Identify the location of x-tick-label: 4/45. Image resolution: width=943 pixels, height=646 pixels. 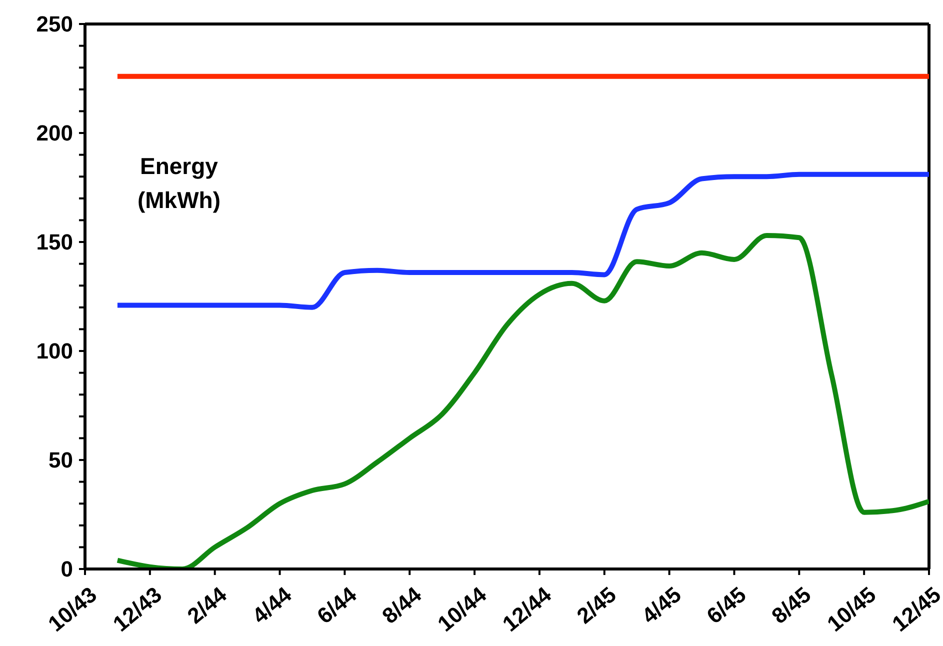
(661, 605).